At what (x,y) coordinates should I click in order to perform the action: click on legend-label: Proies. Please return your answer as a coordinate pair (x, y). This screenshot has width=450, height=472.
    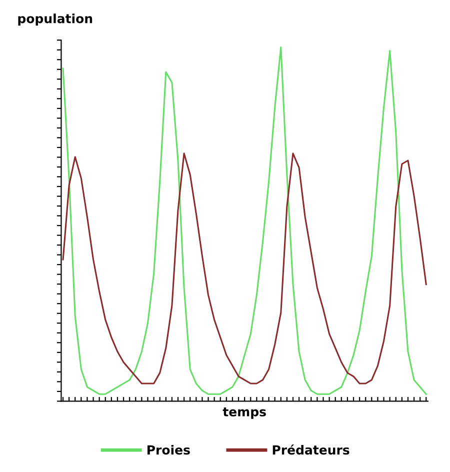
    Looking at the image, I should click on (169, 449).